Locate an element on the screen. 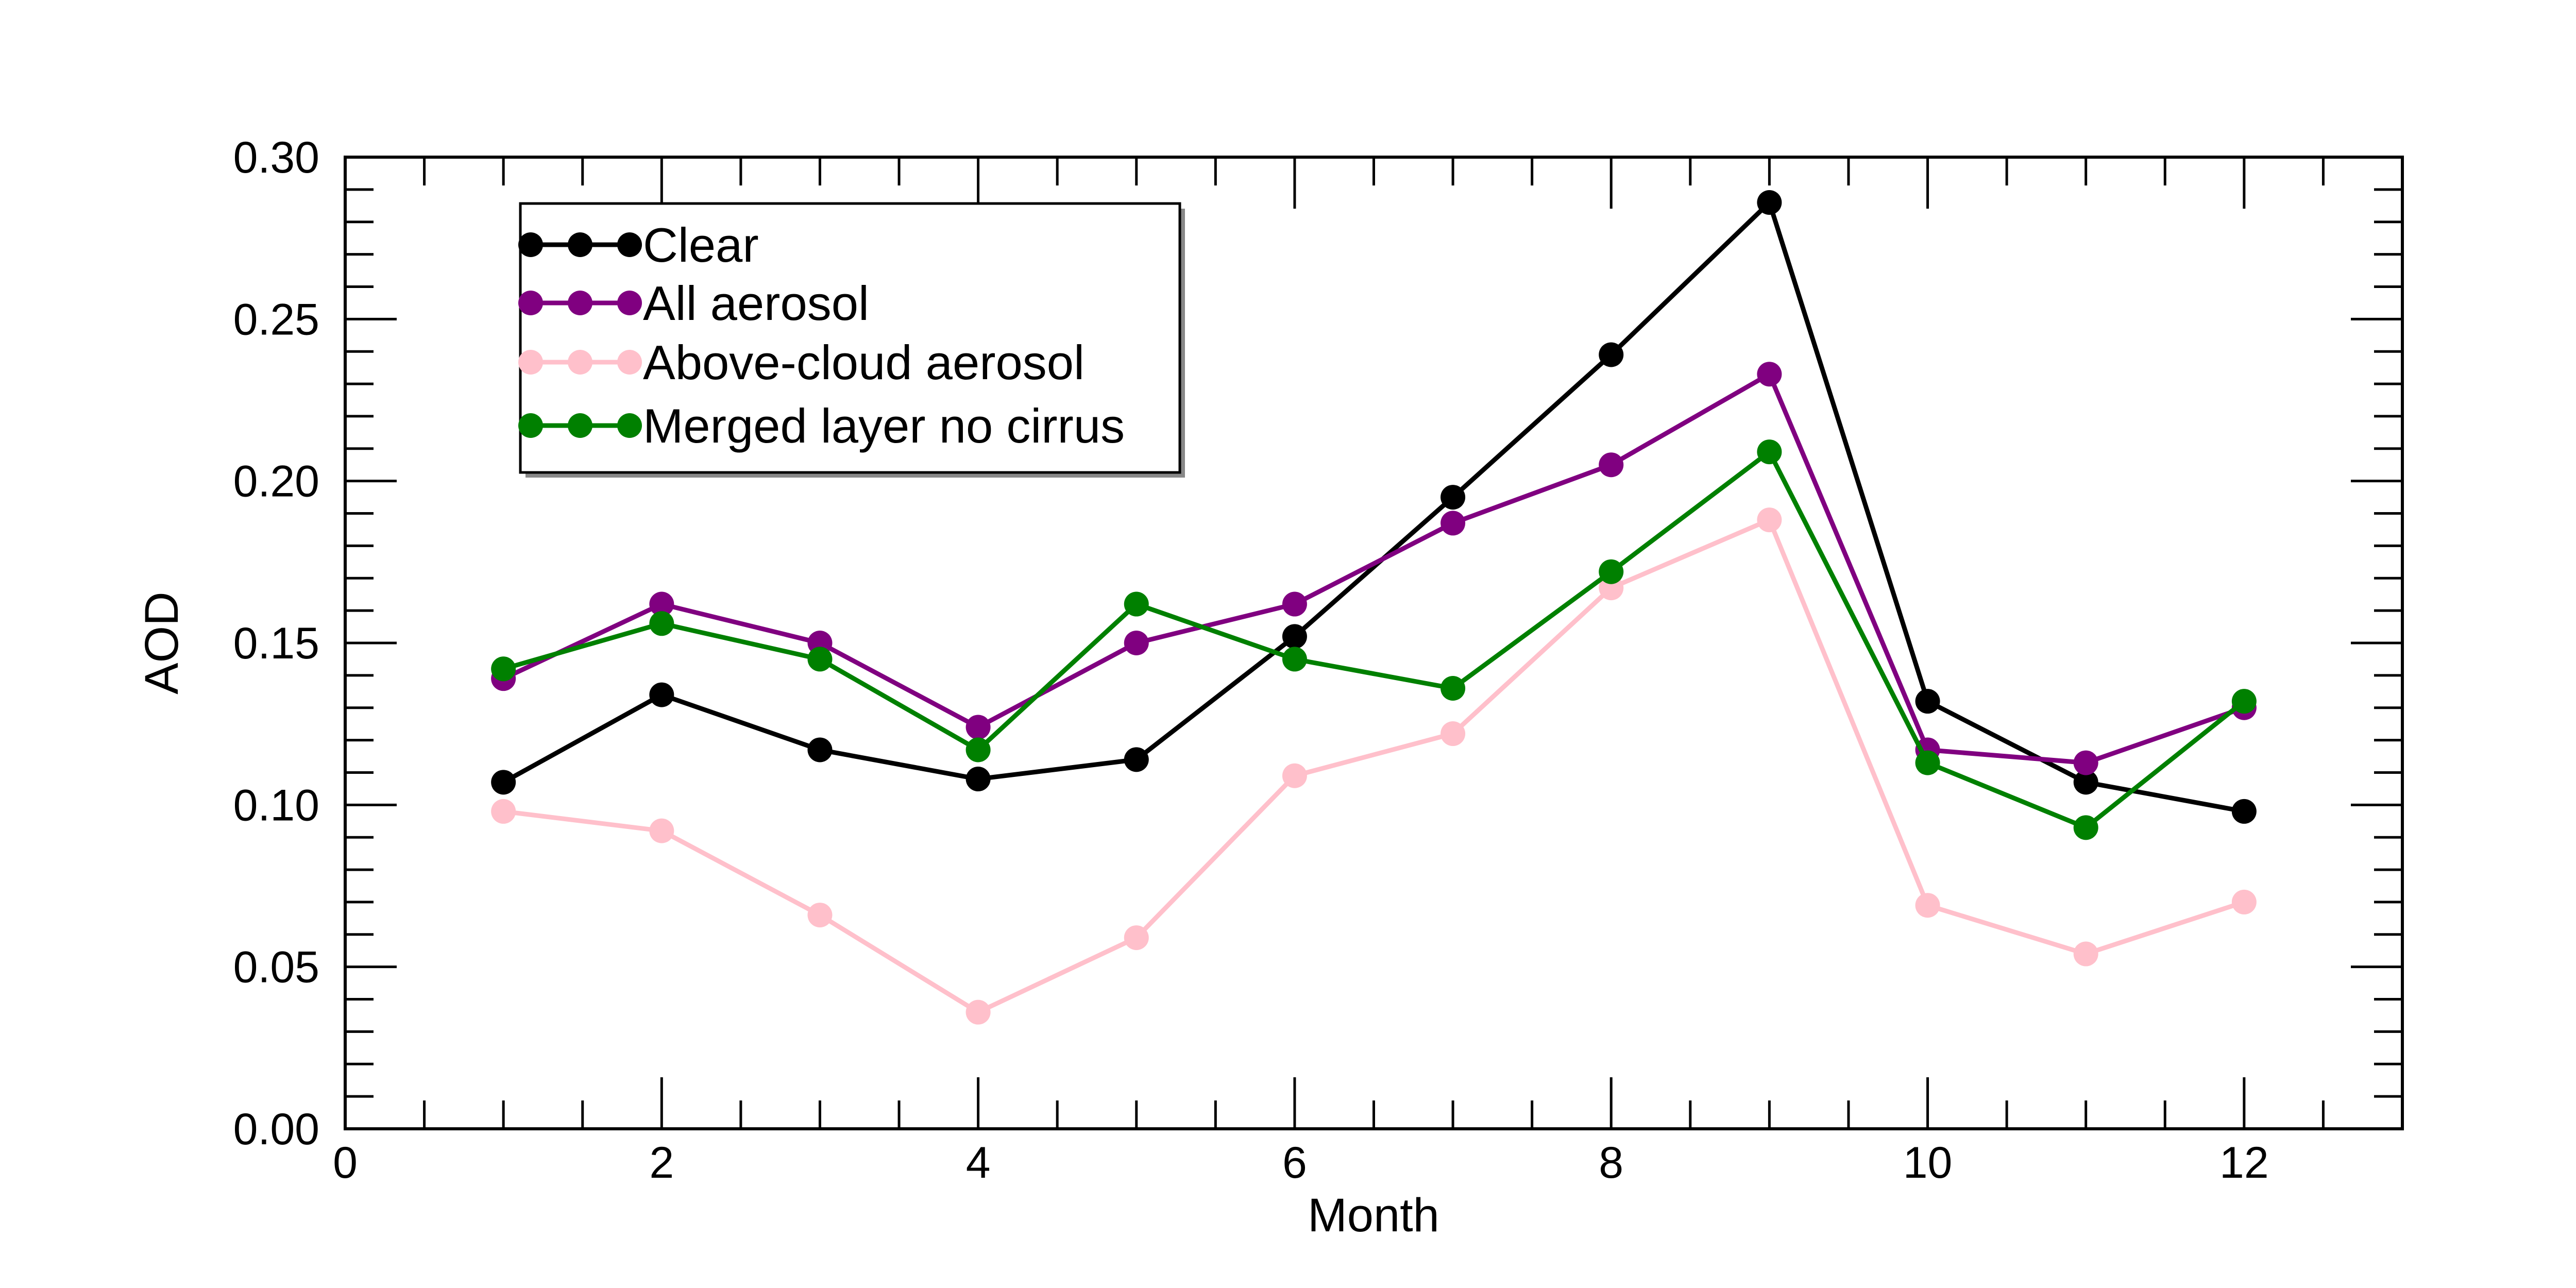  legend-label: Merged layer no cirrus is located at coordinates (884, 426).